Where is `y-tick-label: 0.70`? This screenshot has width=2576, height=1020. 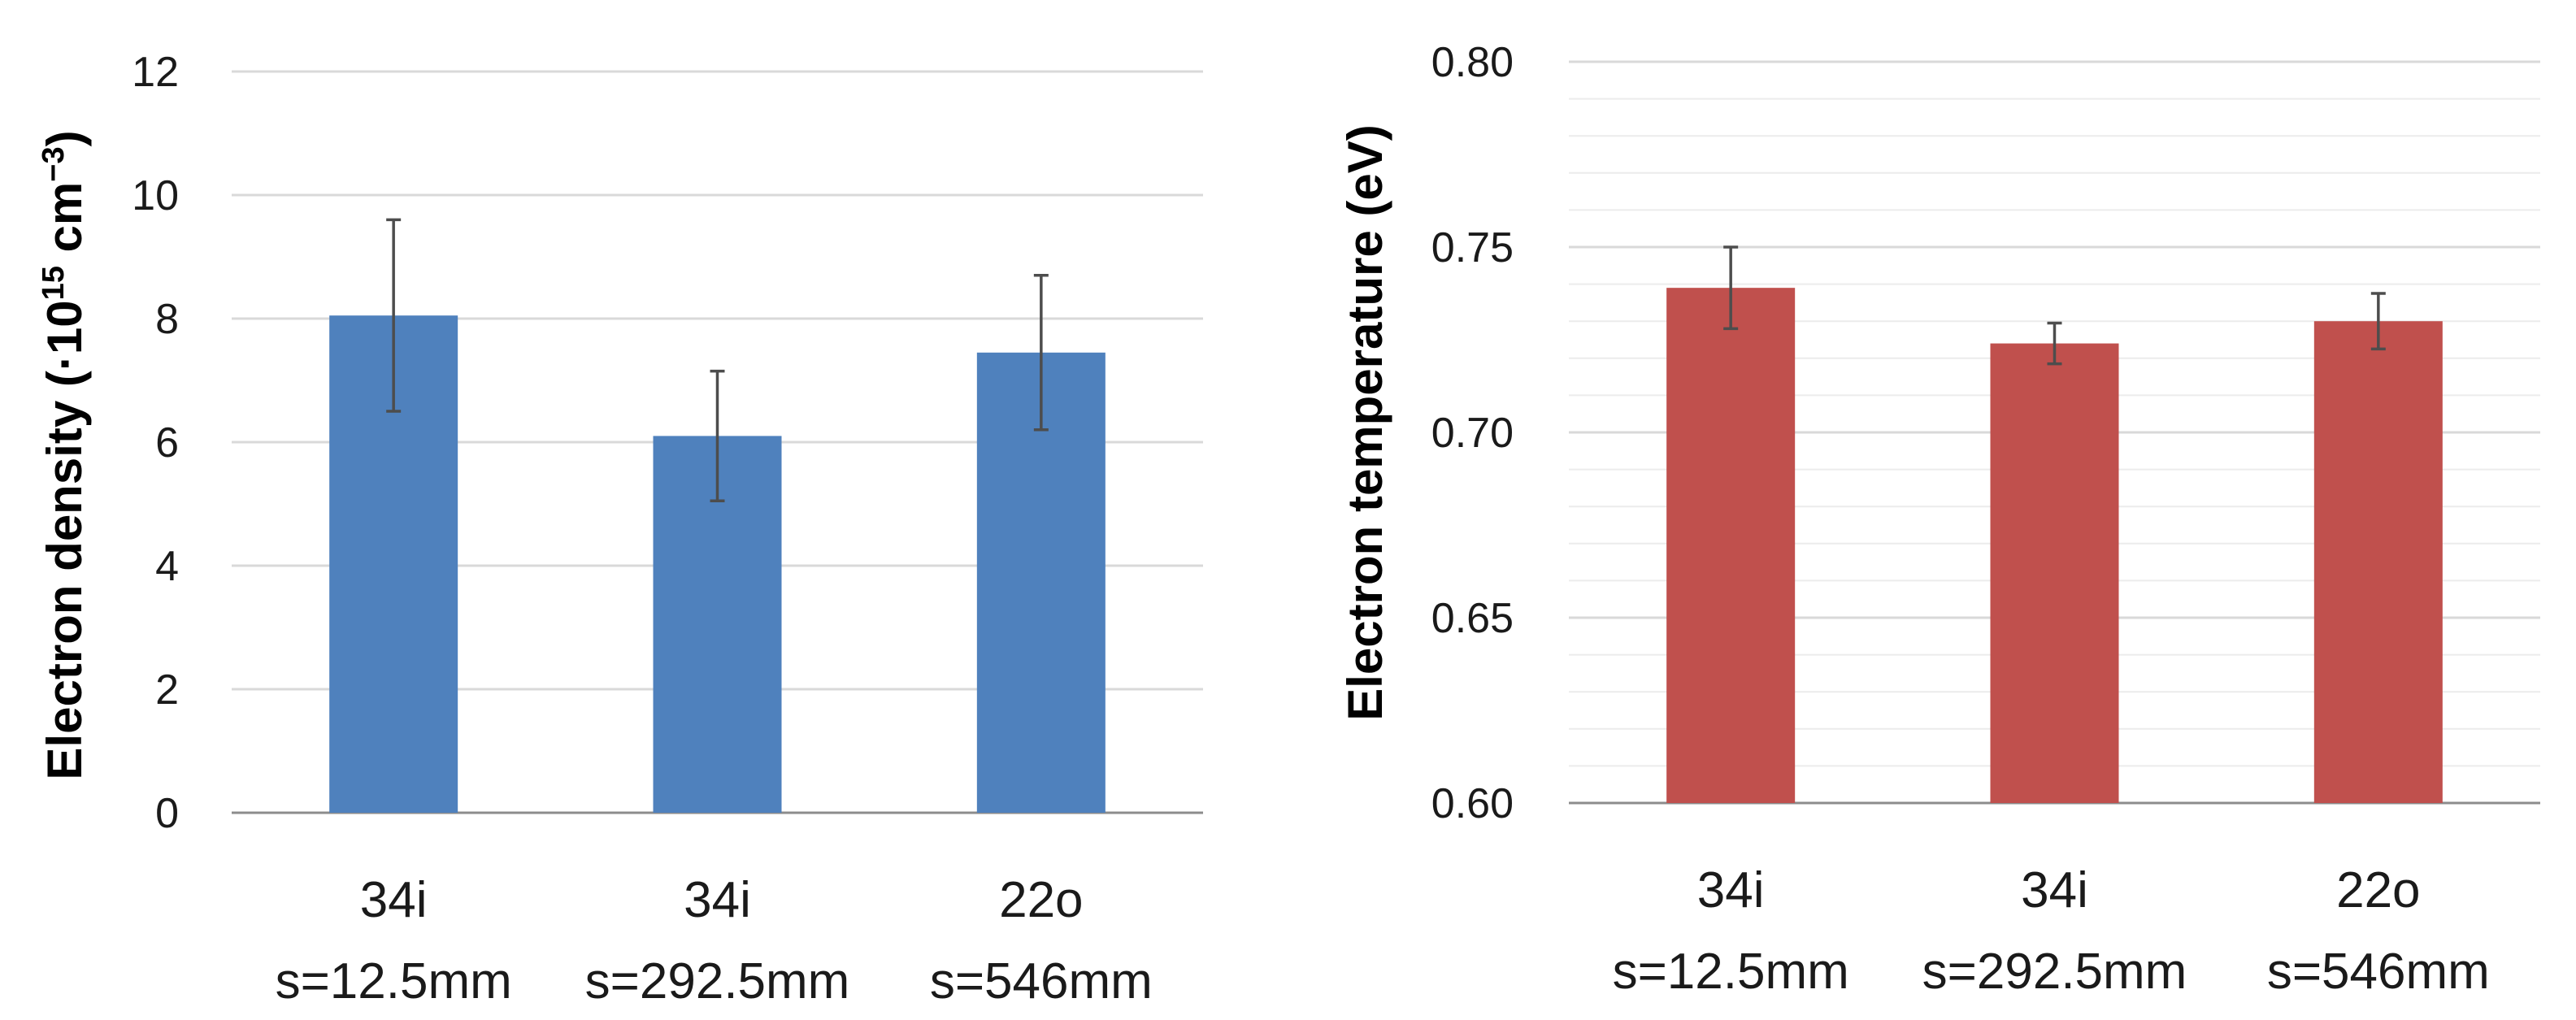 y-tick-label: 0.70 is located at coordinates (1472, 434).